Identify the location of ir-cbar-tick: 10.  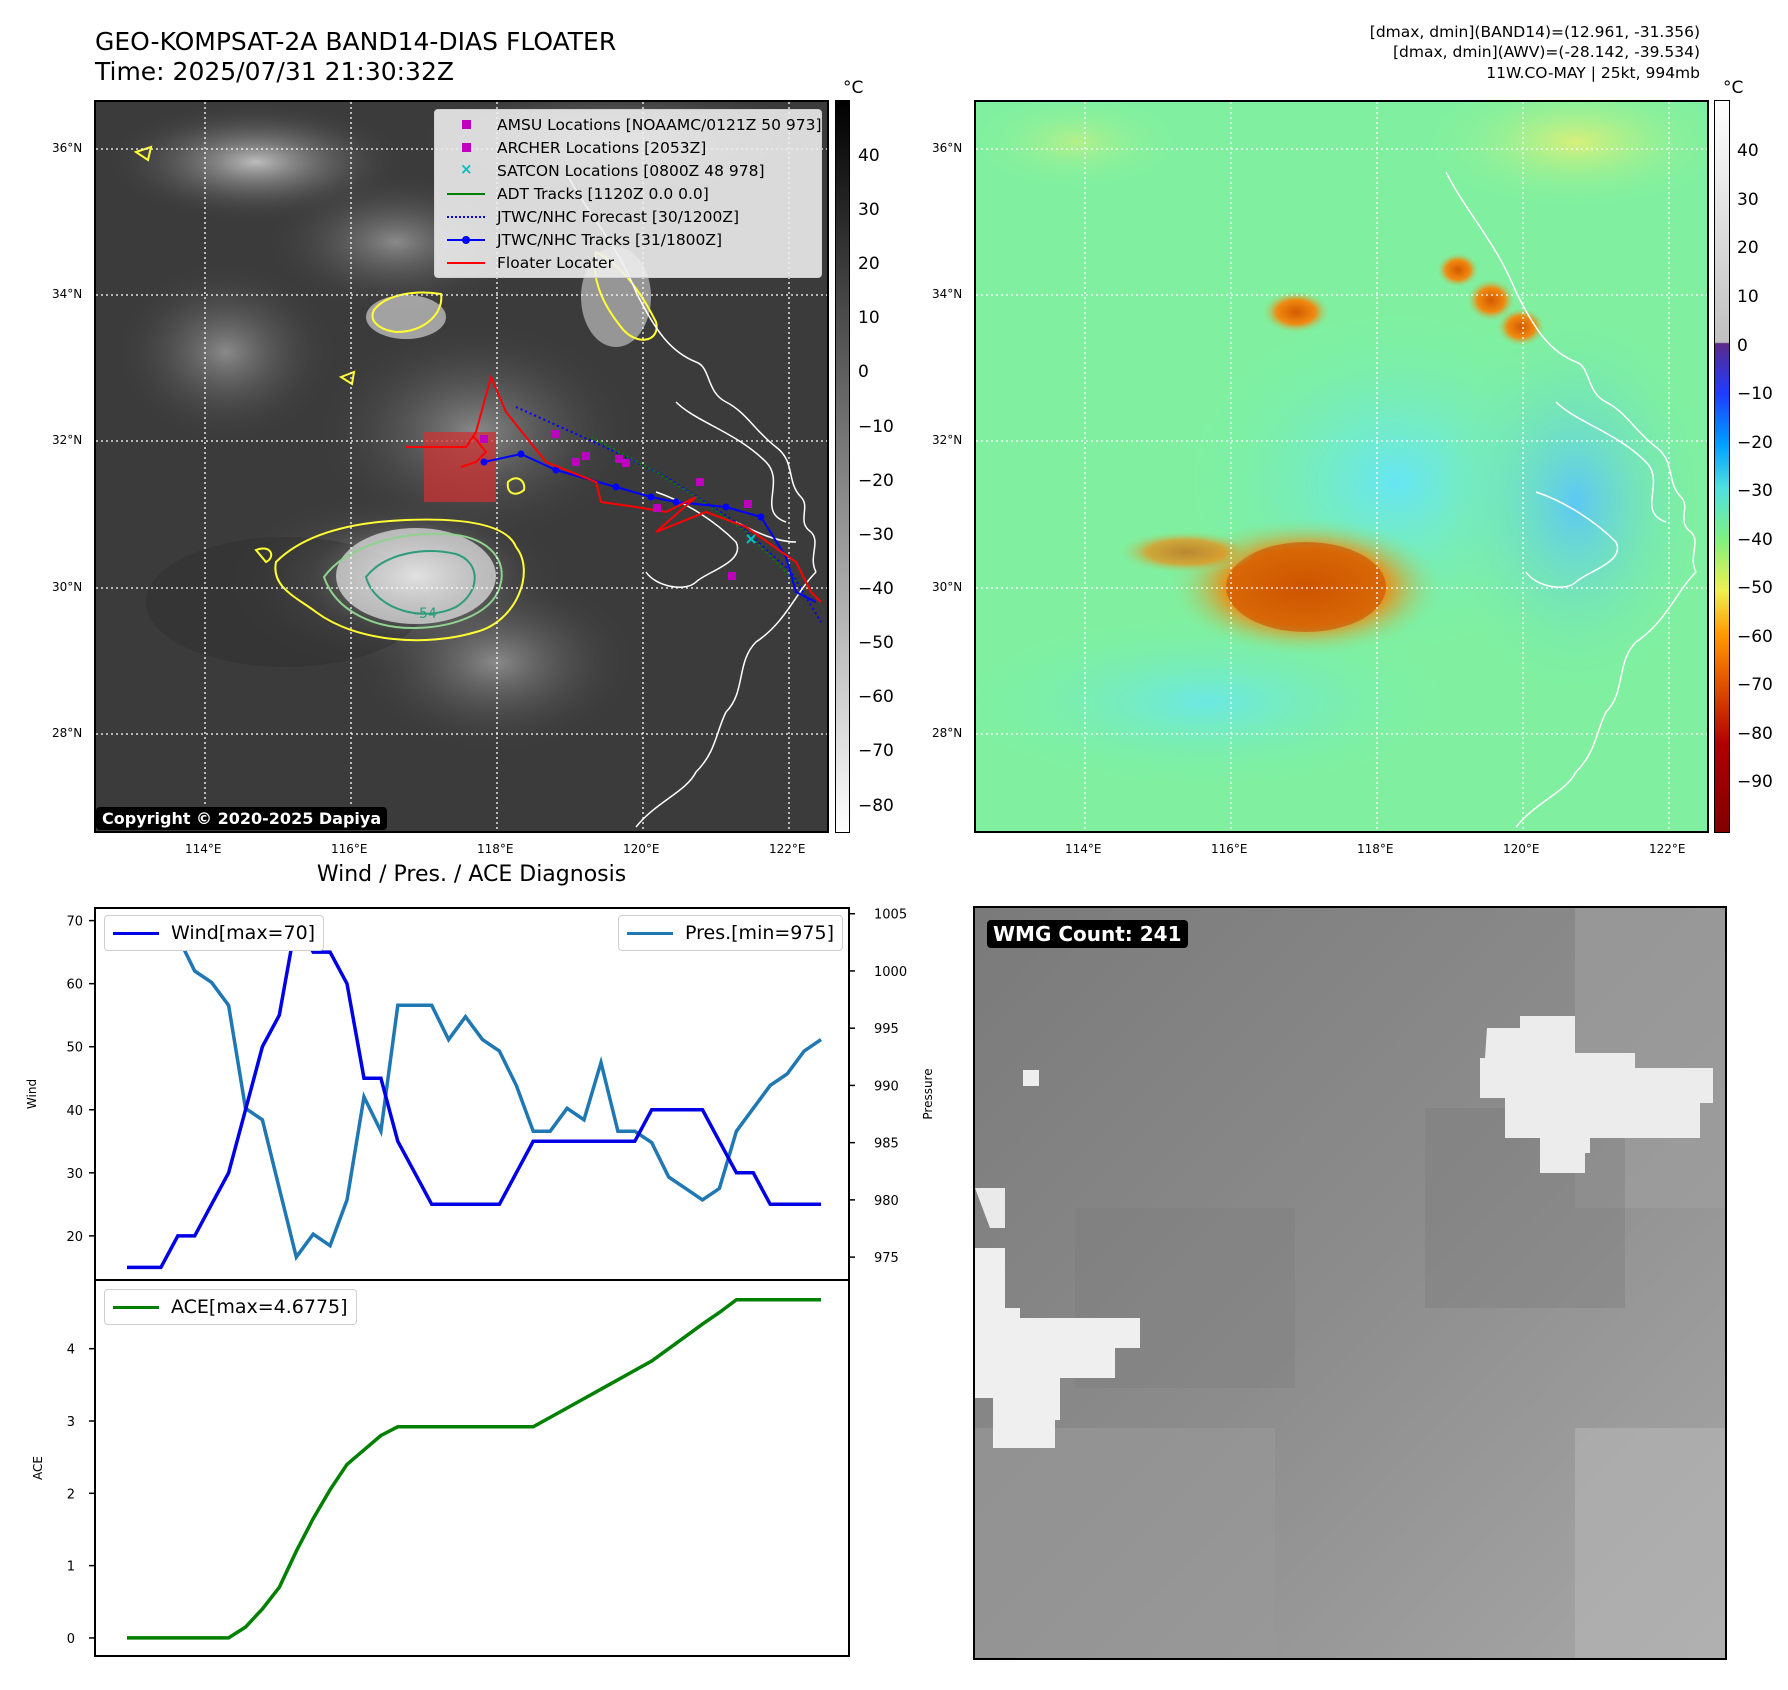
(869, 318).